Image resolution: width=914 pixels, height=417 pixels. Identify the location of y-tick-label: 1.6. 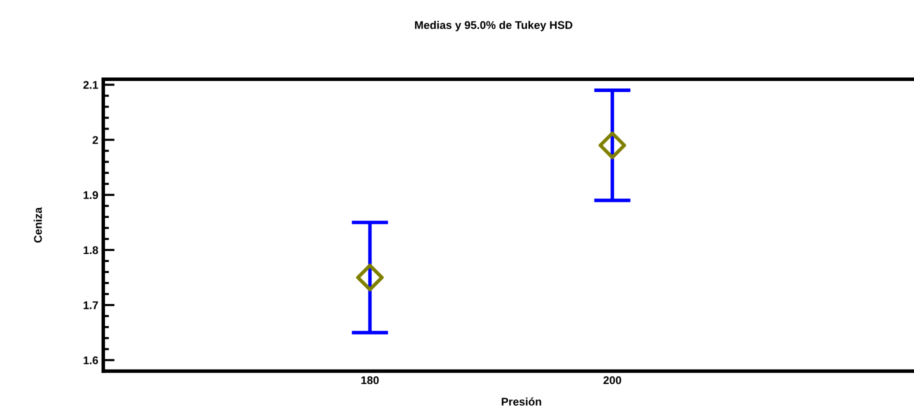
(91, 360).